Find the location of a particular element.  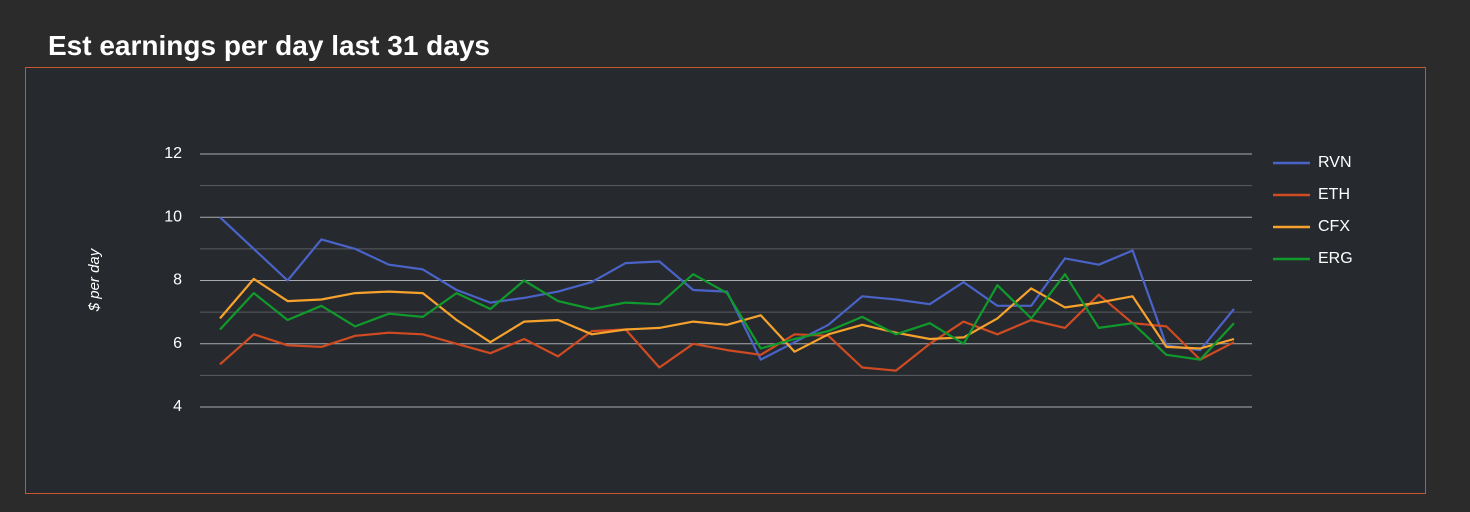

legend-label: ETH is located at coordinates (1334, 194).